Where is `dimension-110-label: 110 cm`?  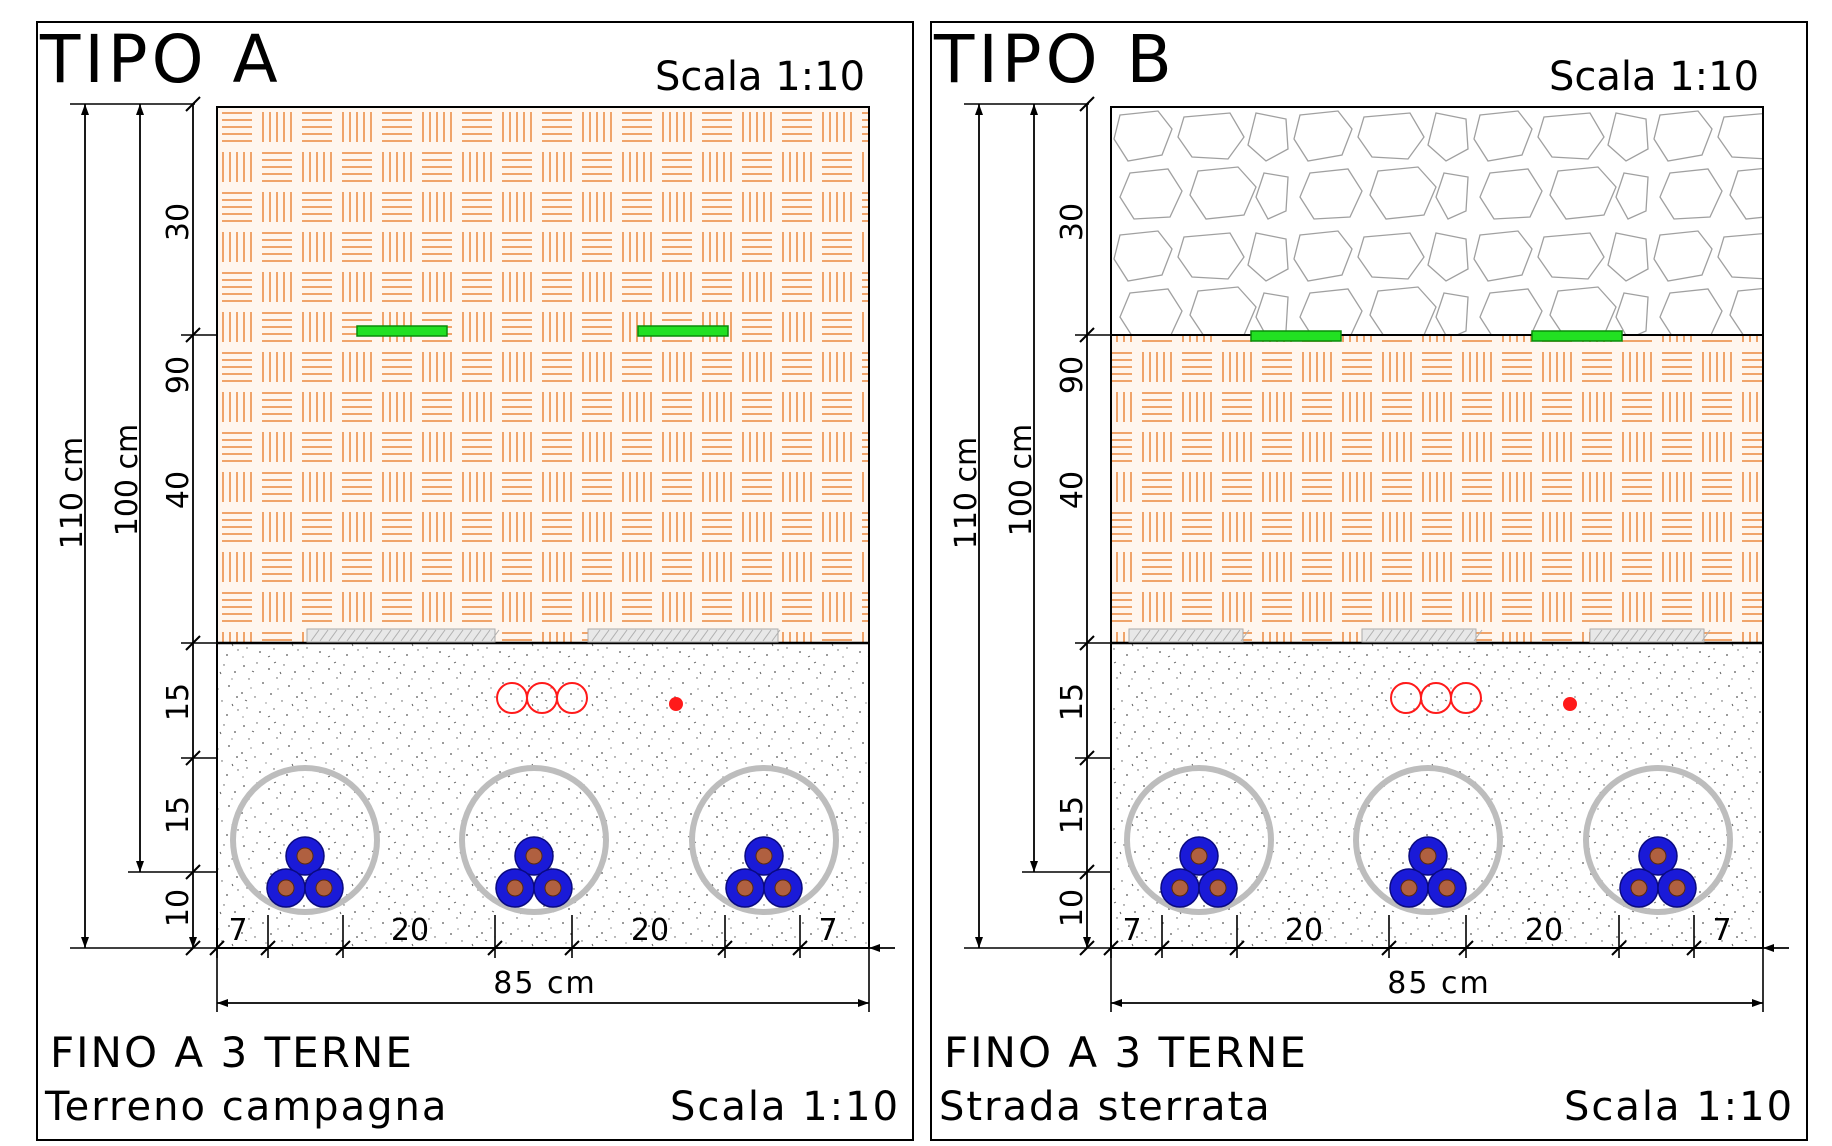 dimension-110-label: 110 cm is located at coordinates (72, 493).